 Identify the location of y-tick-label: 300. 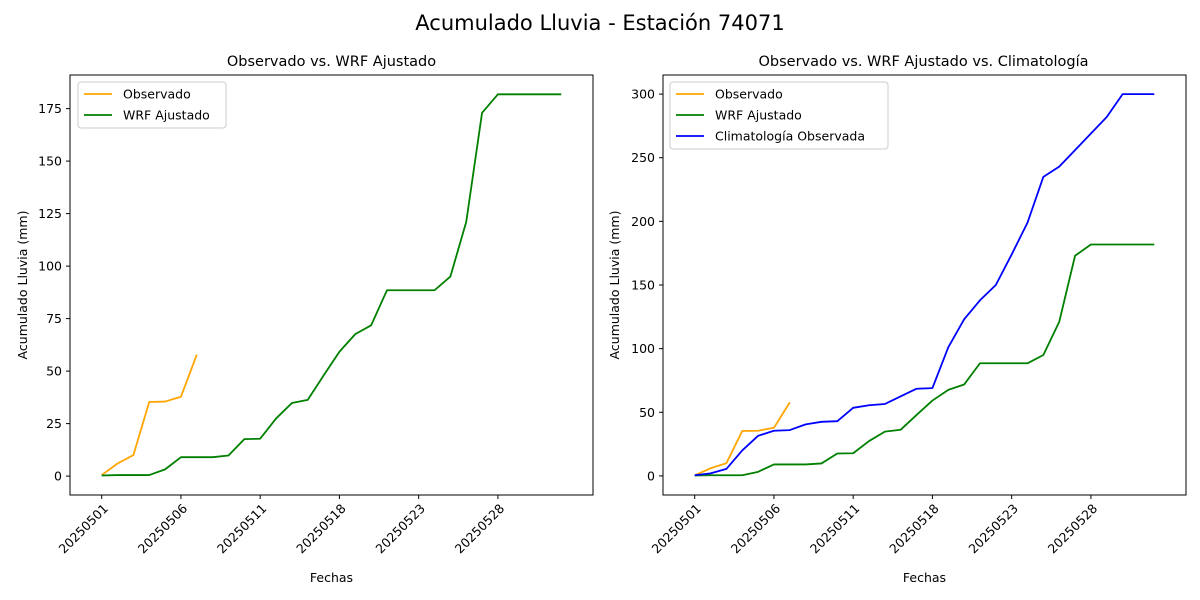
(643, 94).